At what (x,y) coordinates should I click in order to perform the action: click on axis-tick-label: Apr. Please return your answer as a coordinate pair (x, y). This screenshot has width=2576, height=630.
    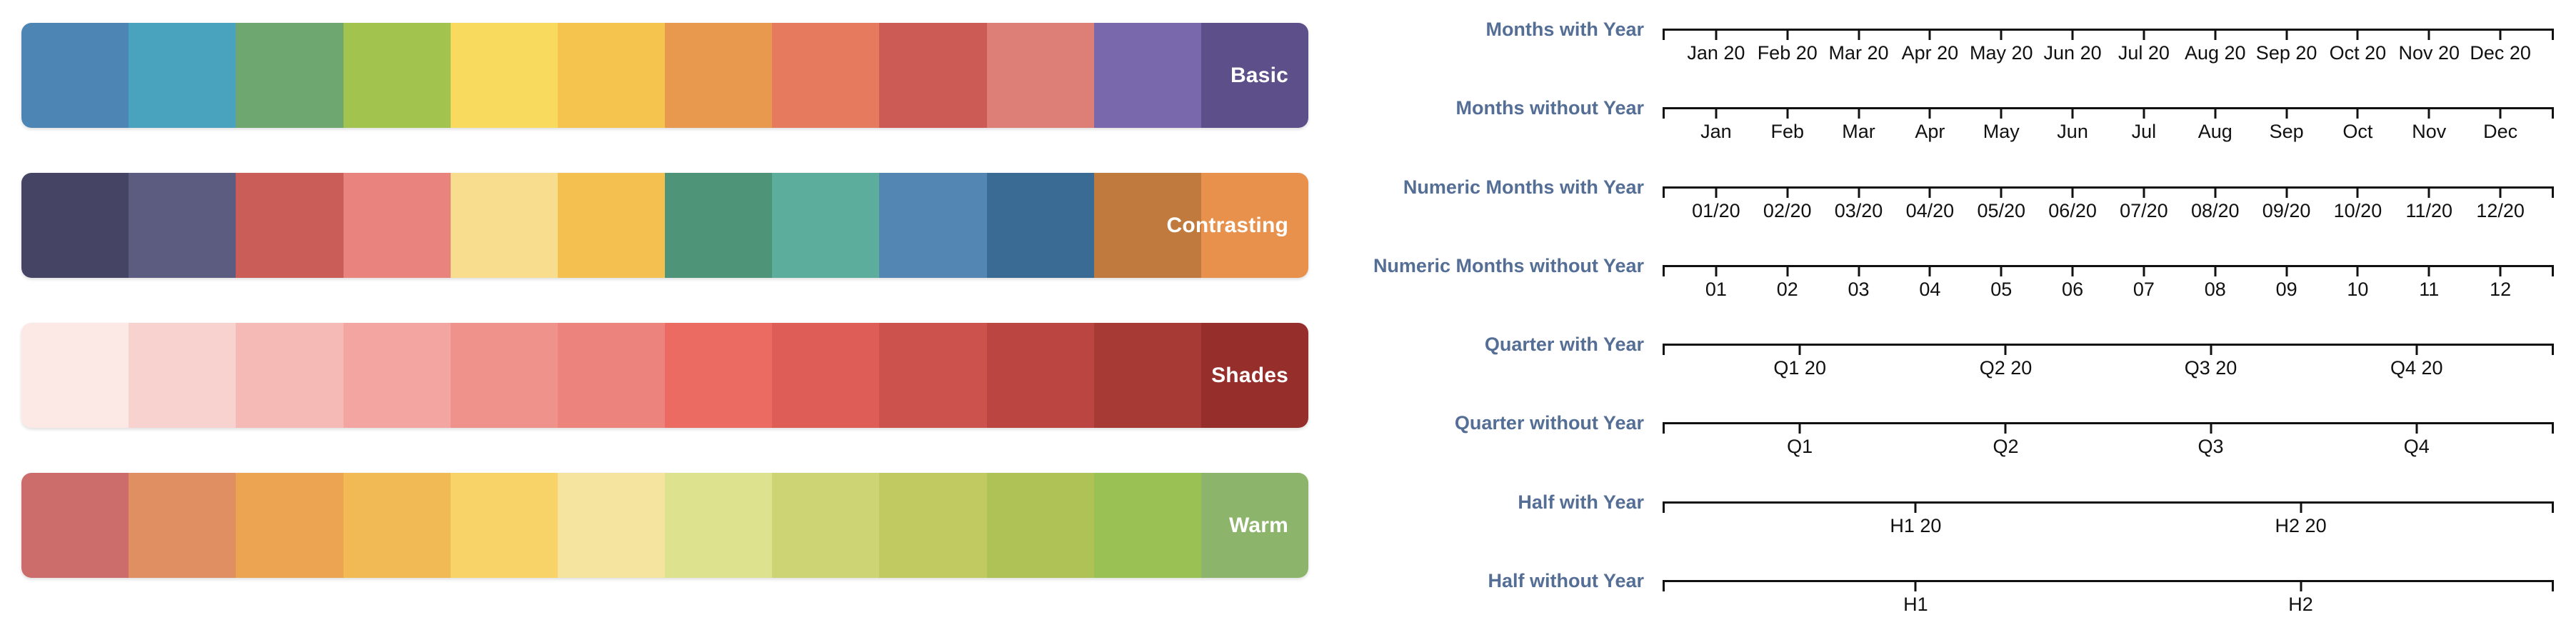
    Looking at the image, I should click on (1930, 132).